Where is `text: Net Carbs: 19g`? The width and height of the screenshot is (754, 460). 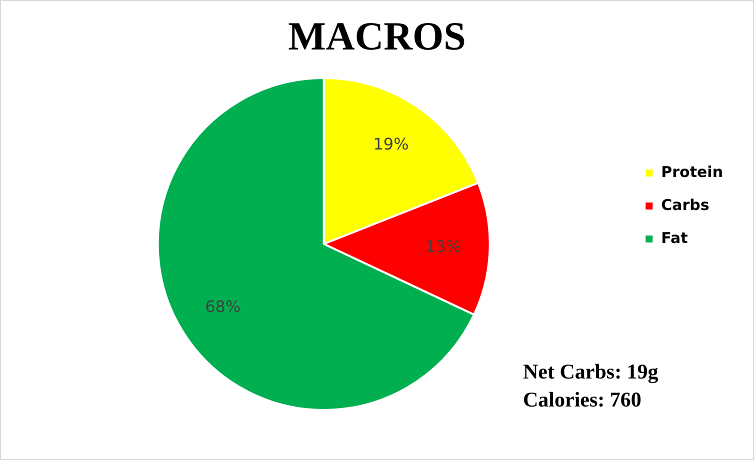 text: Net Carbs: 19g is located at coordinates (591, 371).